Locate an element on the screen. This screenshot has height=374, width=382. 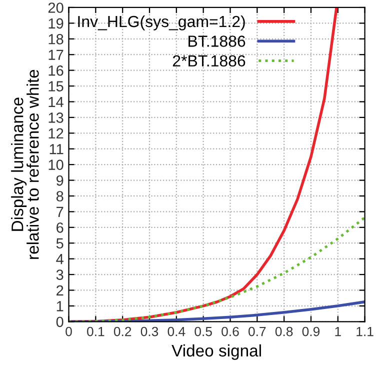
y-tick-label: 4 is located at coordinates (60, 259).